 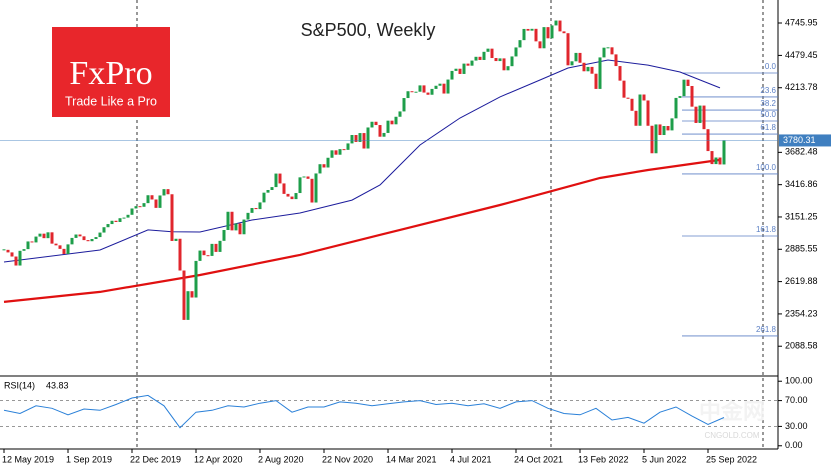 What do you see at coordinates (794, 445) in the screenshot?
I see `rsi-tick-label: 0.00` at bounding box center [794, 445].